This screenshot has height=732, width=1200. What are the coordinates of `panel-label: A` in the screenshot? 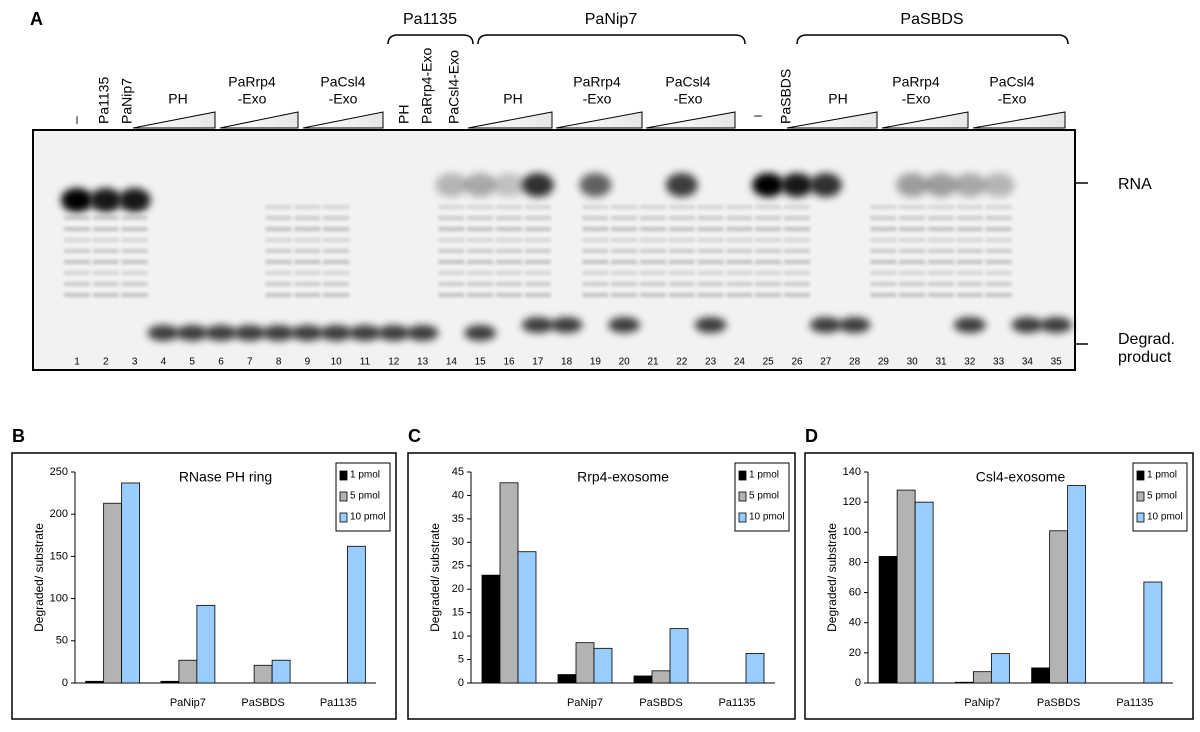 It's located at (36, 19).